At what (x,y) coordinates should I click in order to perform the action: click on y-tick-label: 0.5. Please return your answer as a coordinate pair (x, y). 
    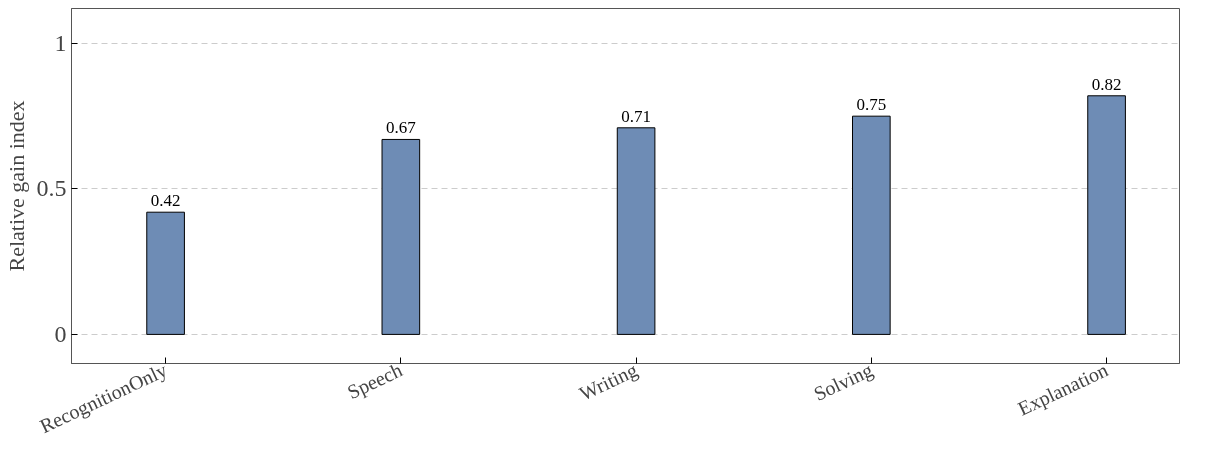
    Looking at the image, I should click on (51, 188).